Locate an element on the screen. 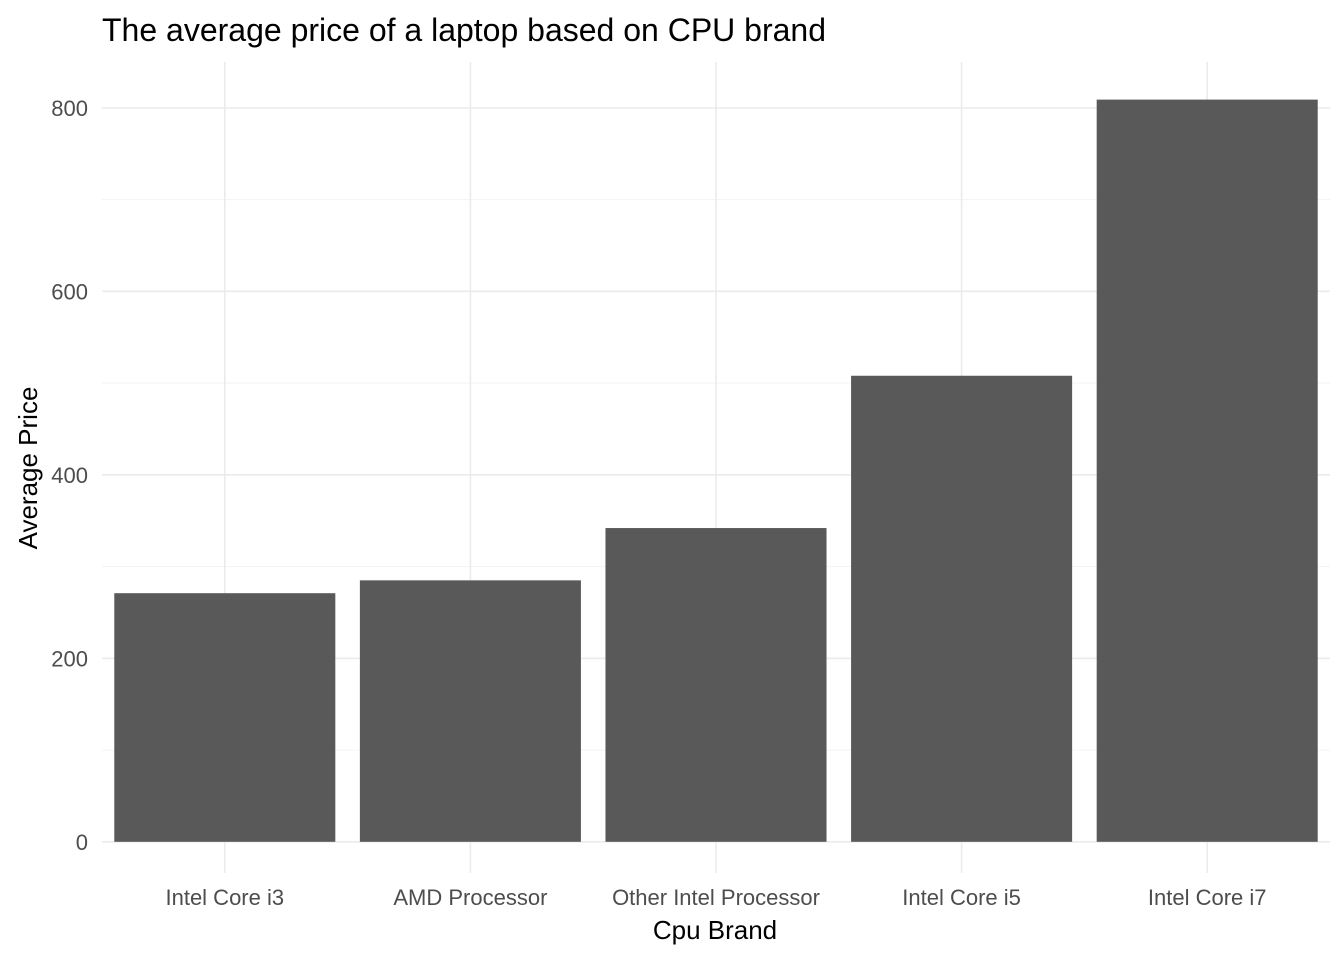 Image resolution: width=1344 pixels, height=960 pixels. y-axis-title: Average Price is located at coordinates (28, 468).